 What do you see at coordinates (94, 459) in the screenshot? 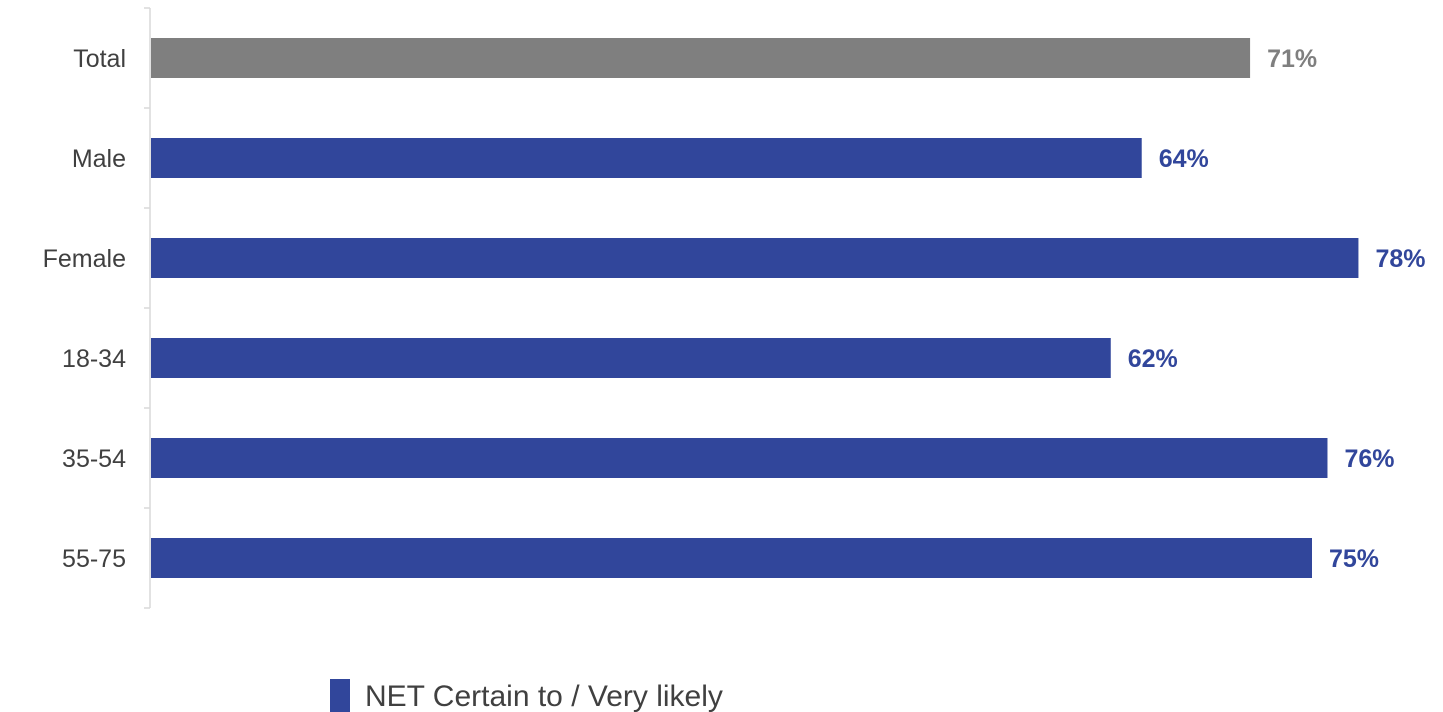
I see `category-label: 35-54` at bounding box center [94, 459].